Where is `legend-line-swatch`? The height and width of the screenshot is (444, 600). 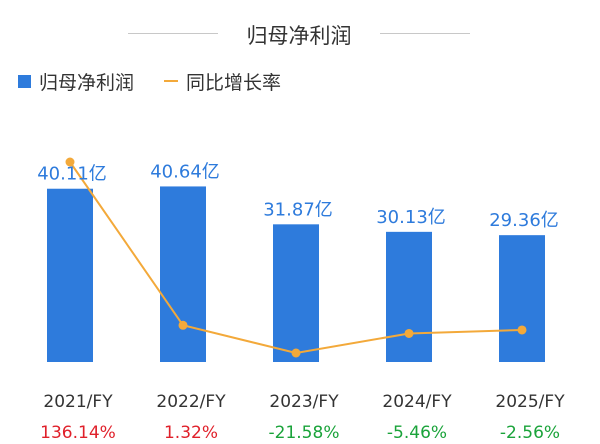 legend-line-swatch is located at coordinates (171, 81).